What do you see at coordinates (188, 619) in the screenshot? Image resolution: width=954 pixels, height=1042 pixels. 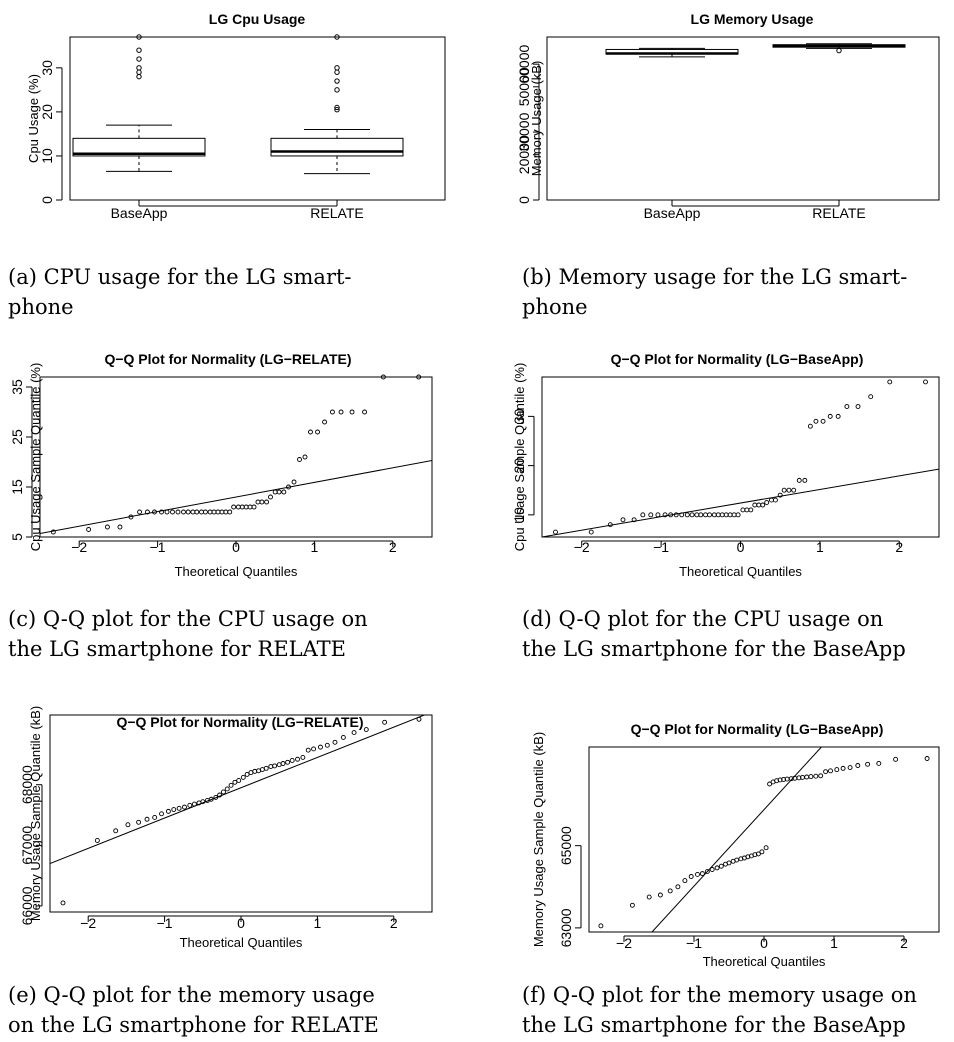 I see `caption-c-line-1: (c) Q-Q plot for the CPU usage on` at bounding box center [188, 619].